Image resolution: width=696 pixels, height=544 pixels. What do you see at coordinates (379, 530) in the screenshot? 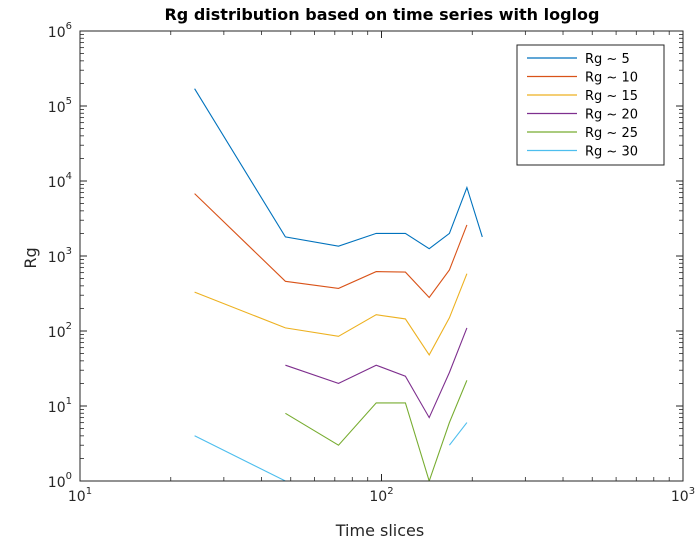
I see `x-axis-label: Time slices` at bounding box center [379, 530].